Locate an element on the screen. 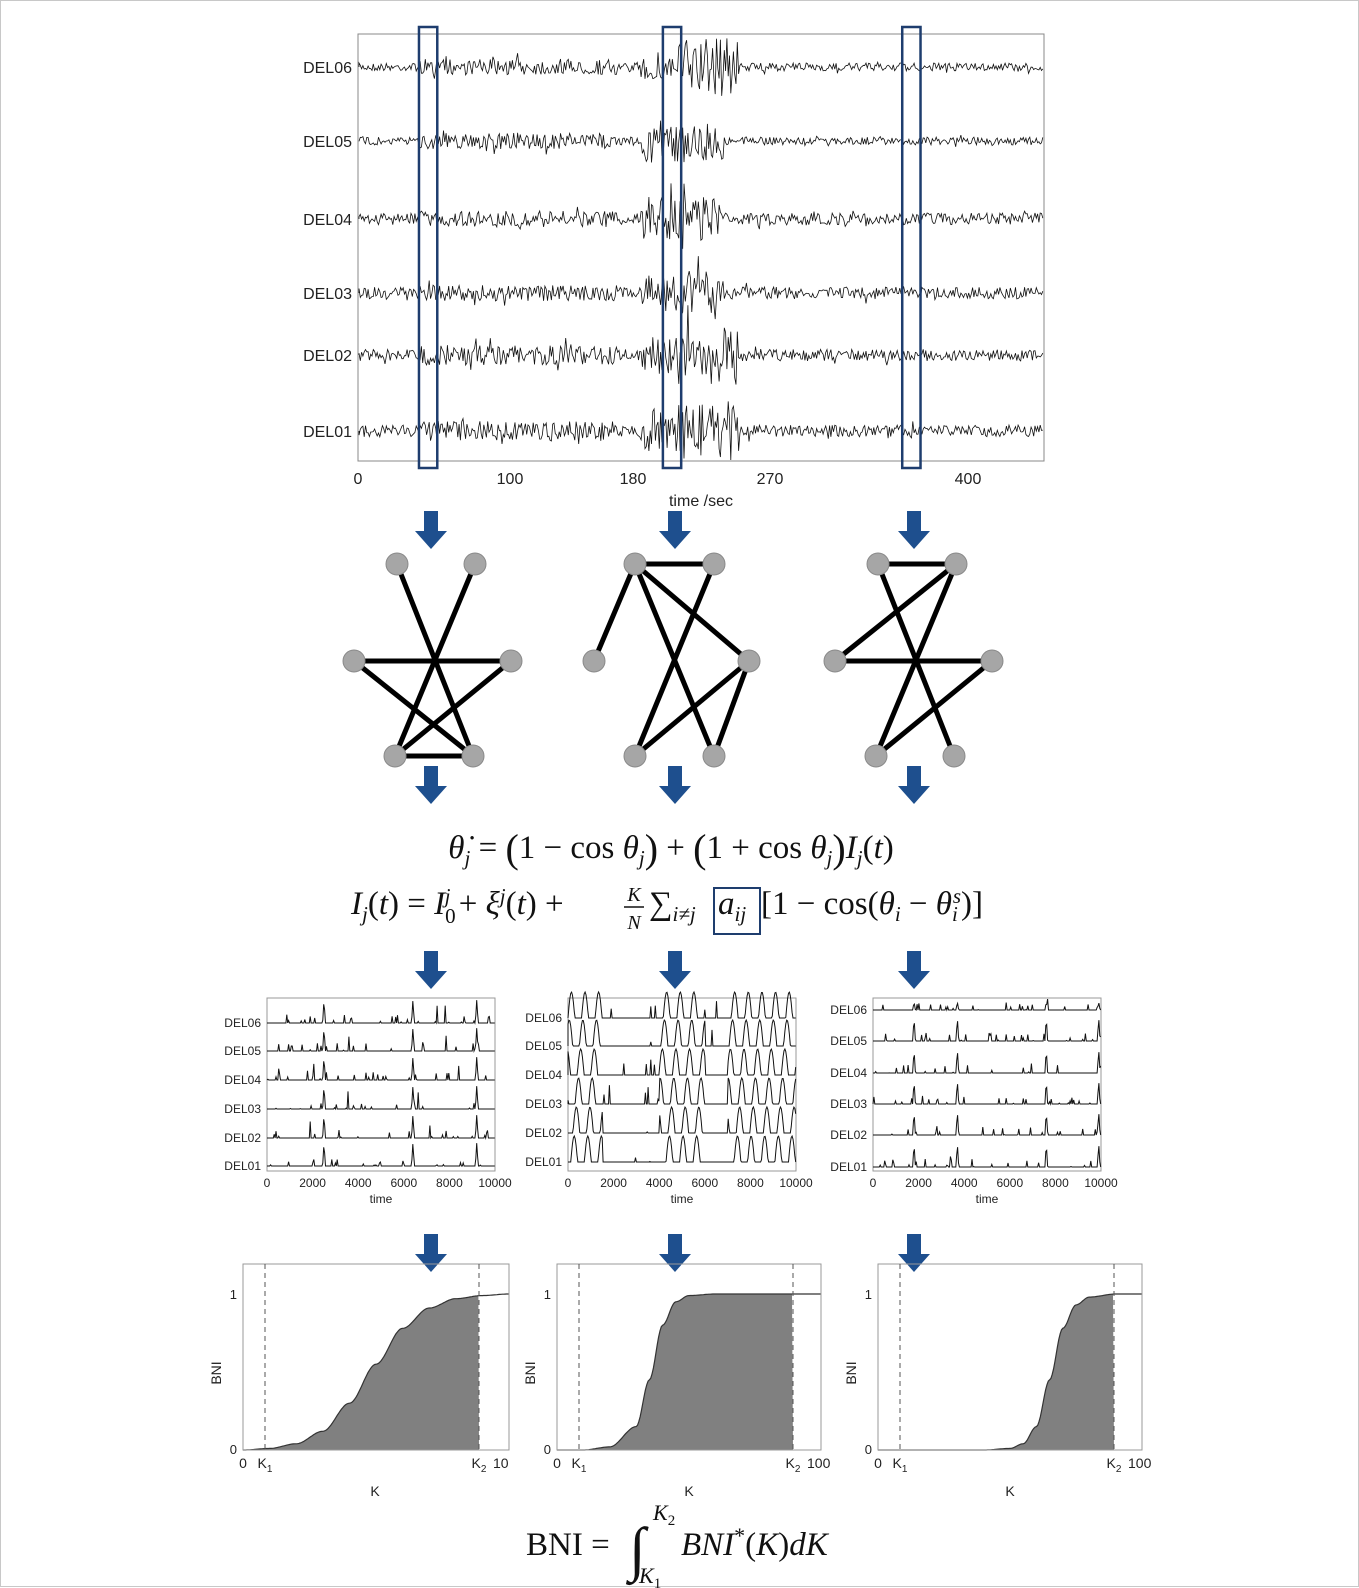 This screenshot has height=1588, width=1359. sim-channel-label-del05: DEL05 is located at coordinates (242, 1051).